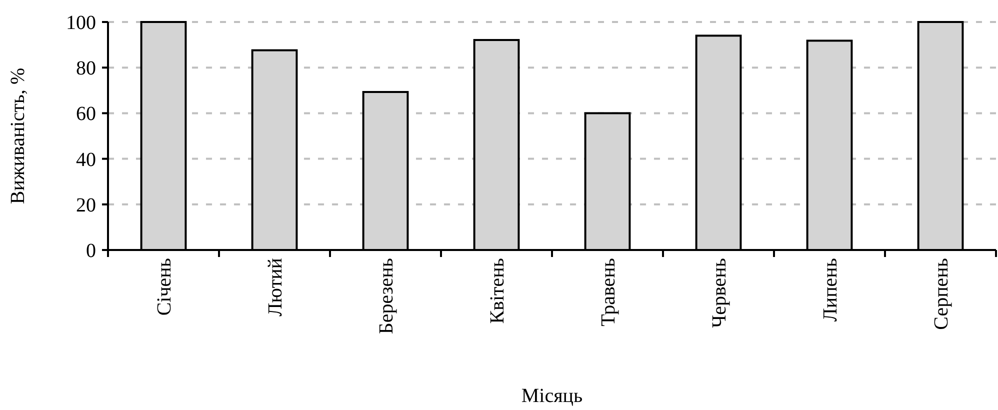 The width and height of the screenshot is (998, 410). Describe the element at coordinates (609, 292) in the screenshot. I see `x-tick-label: Травень` at that location.